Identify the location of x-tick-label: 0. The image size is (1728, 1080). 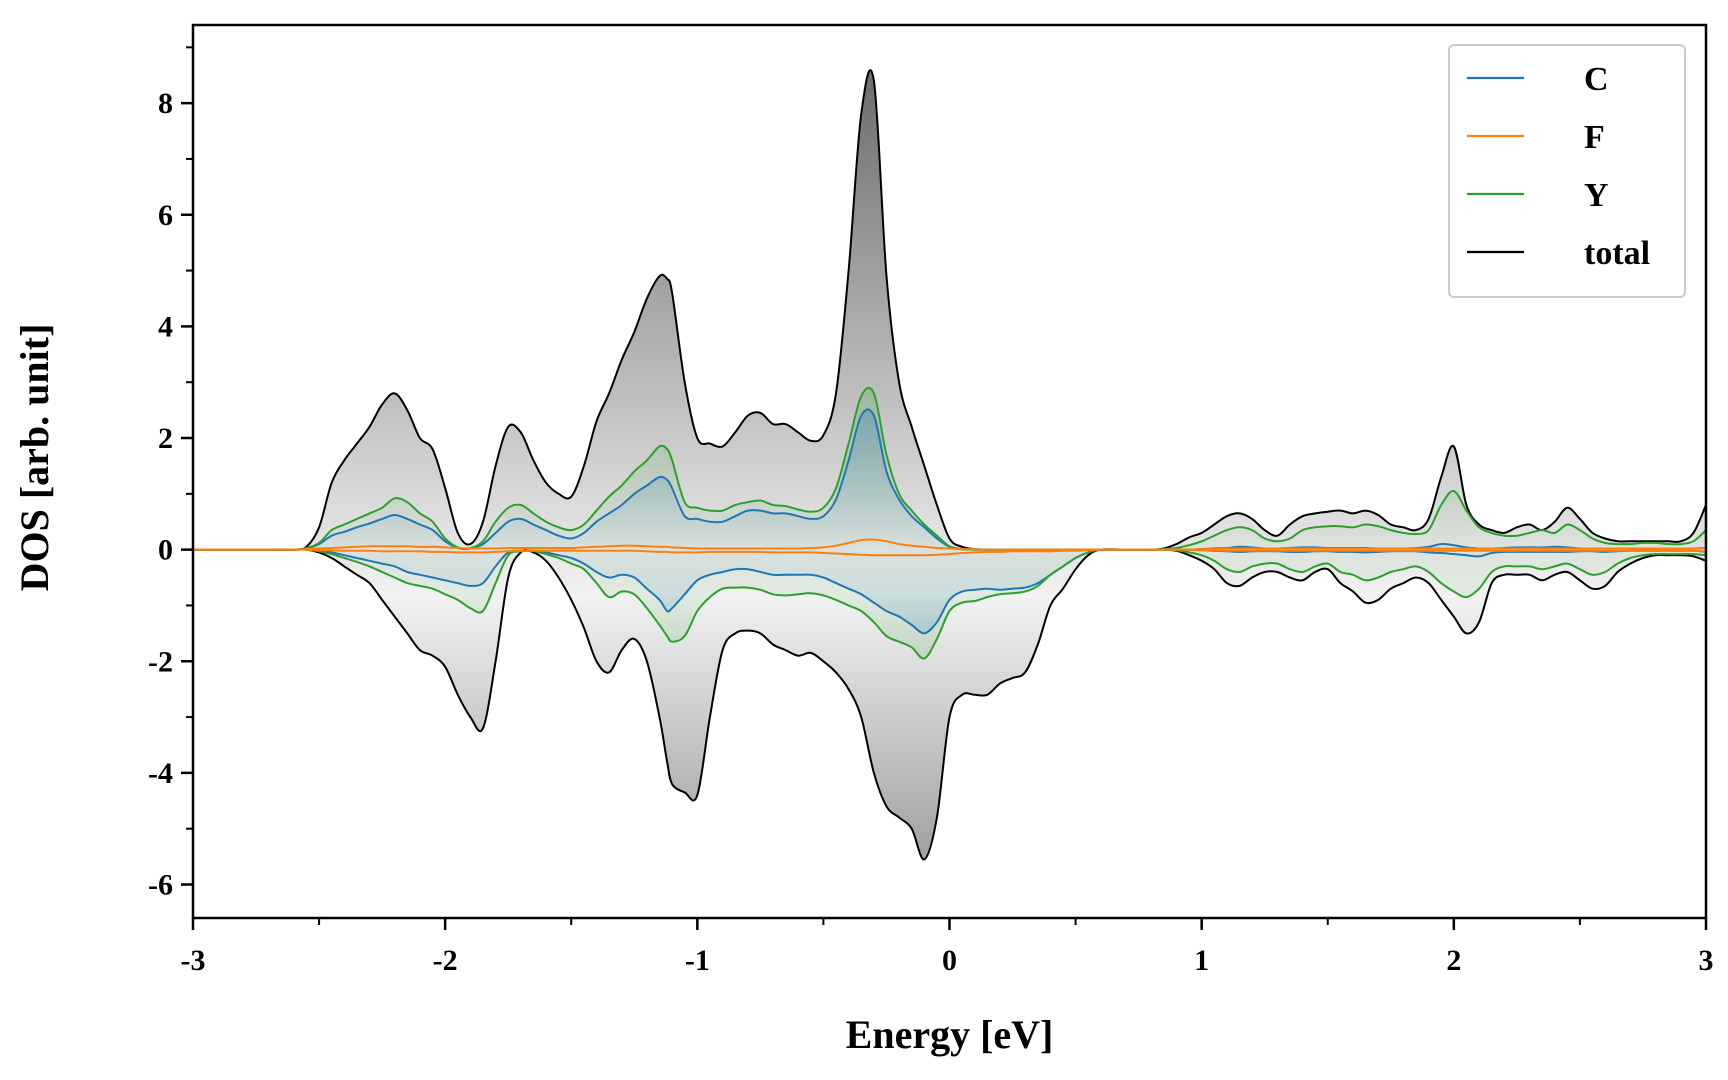
(949, 960).